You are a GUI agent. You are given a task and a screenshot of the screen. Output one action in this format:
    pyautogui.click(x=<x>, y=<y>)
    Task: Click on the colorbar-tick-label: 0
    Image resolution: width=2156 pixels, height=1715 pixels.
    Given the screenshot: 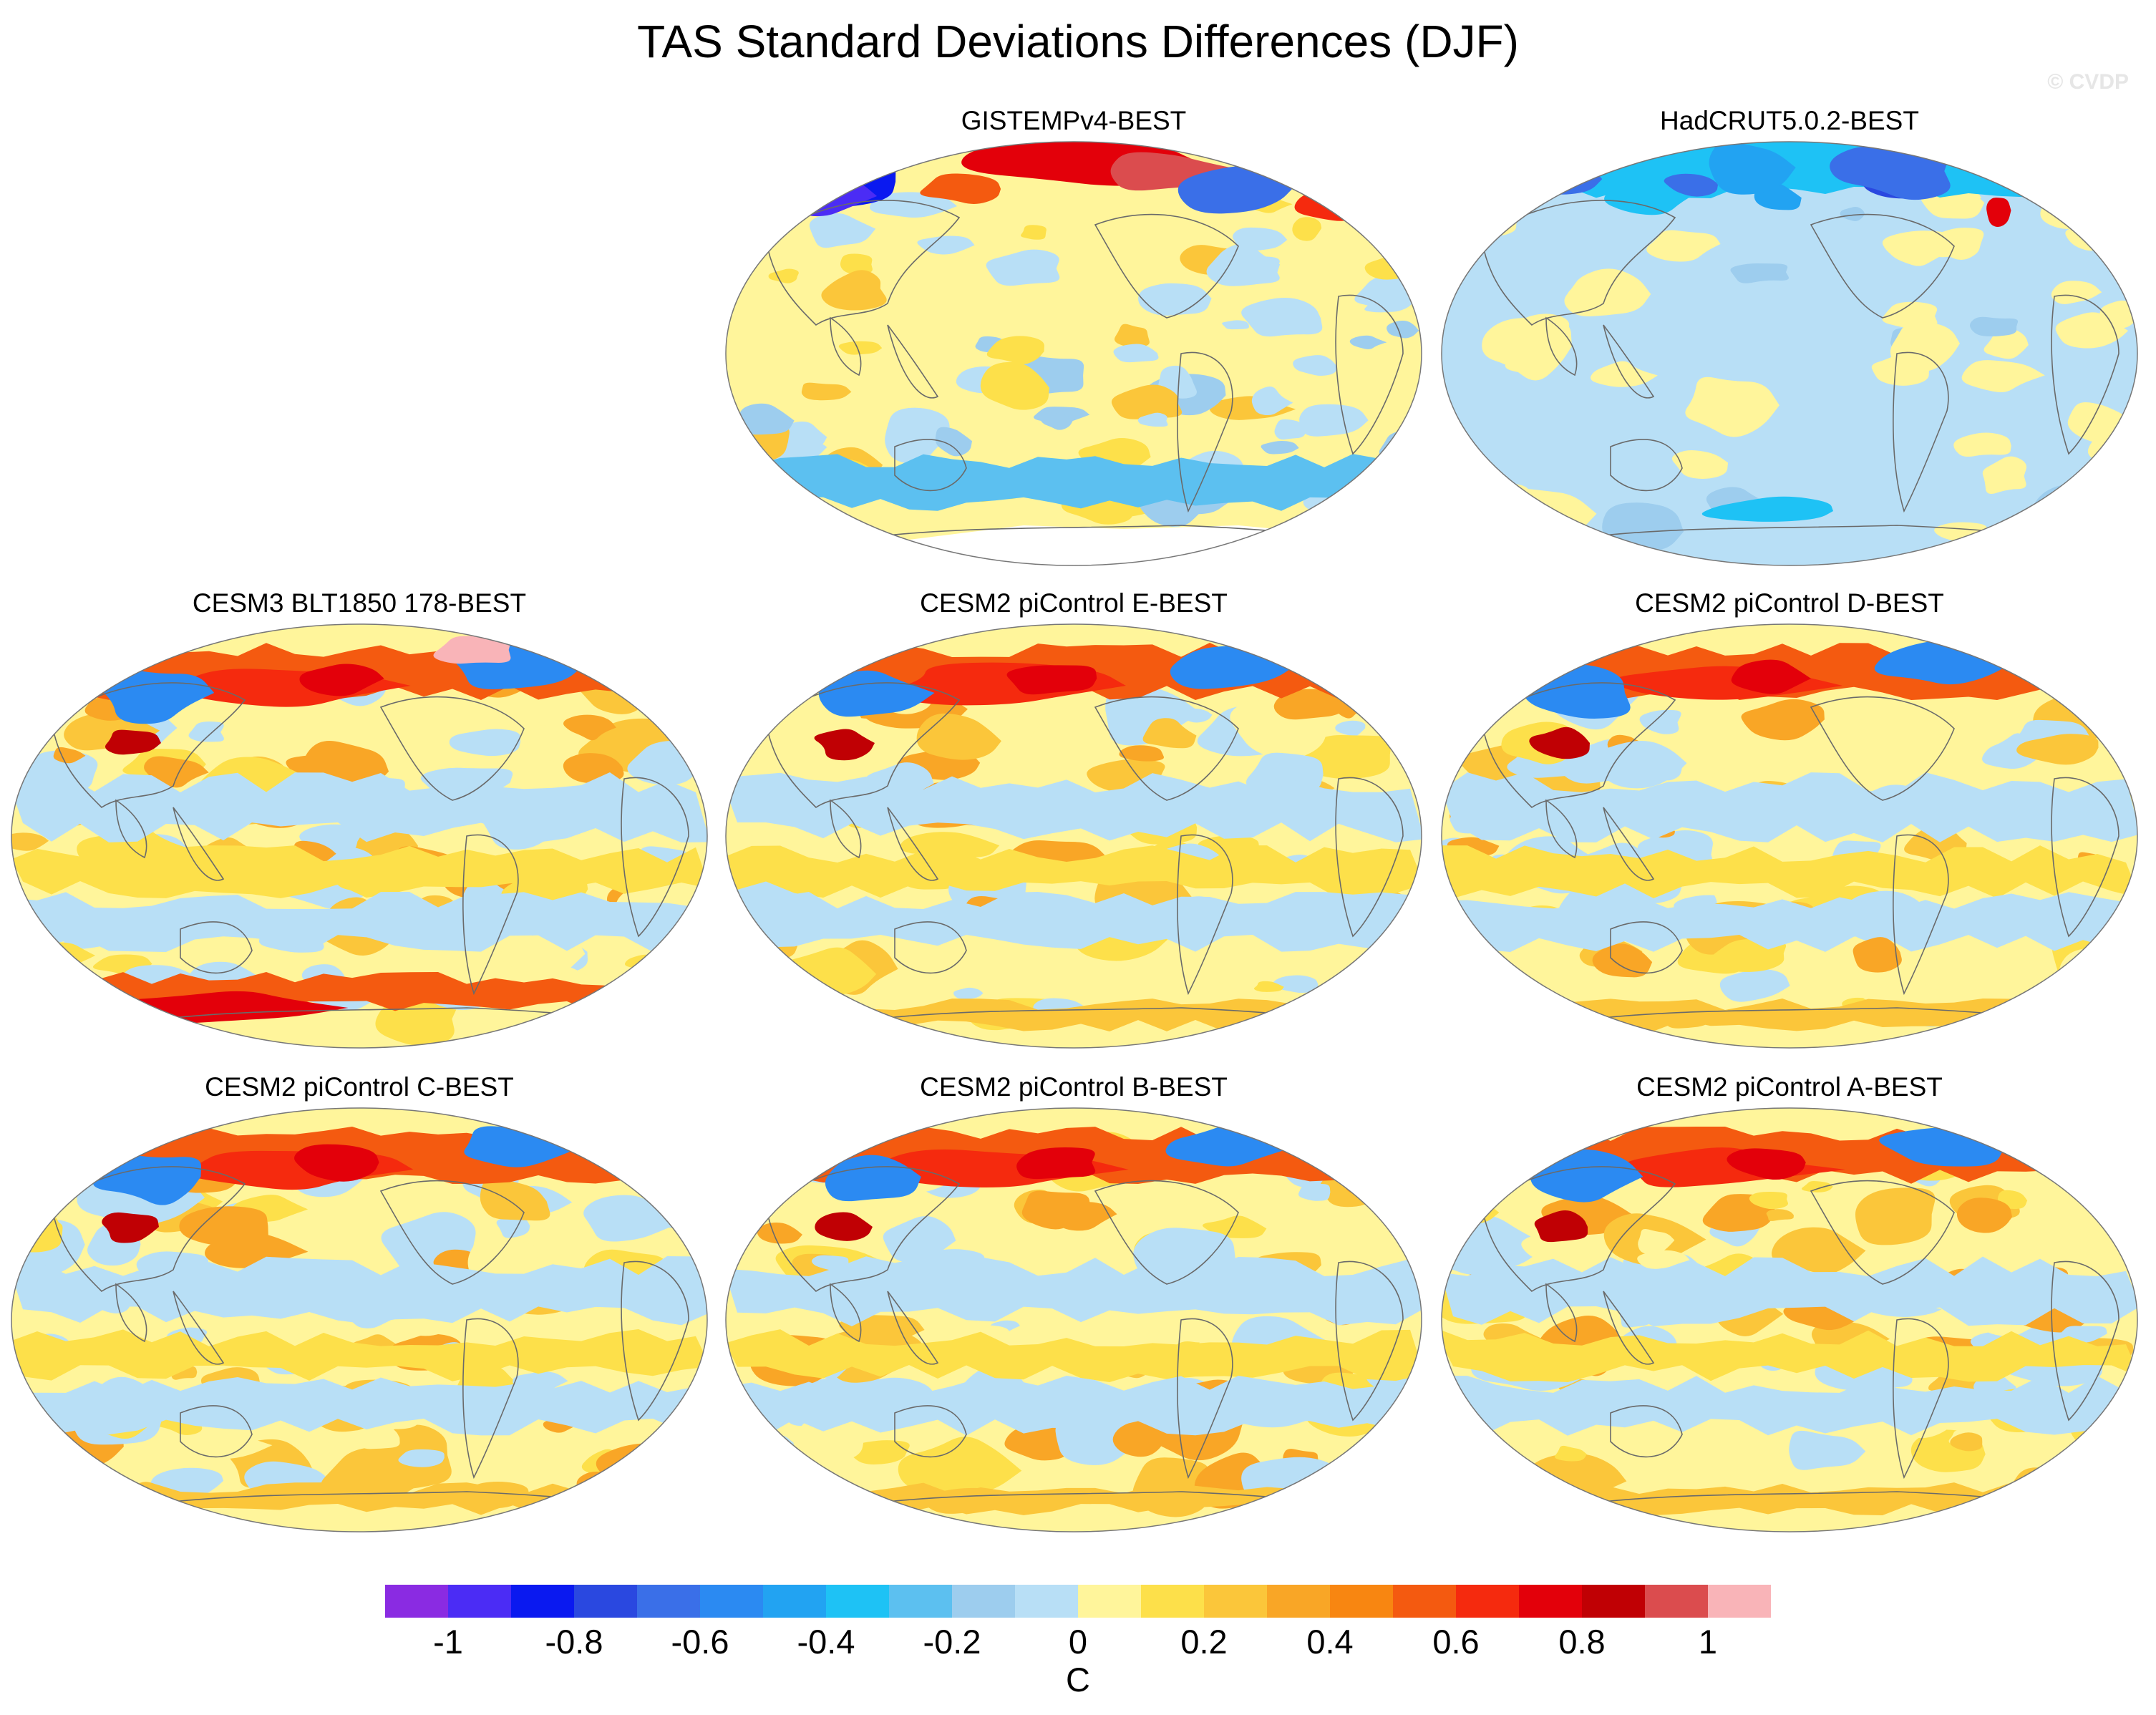 What is the action you would take?
    pyautogui.click(x=1078, y=1642)
    